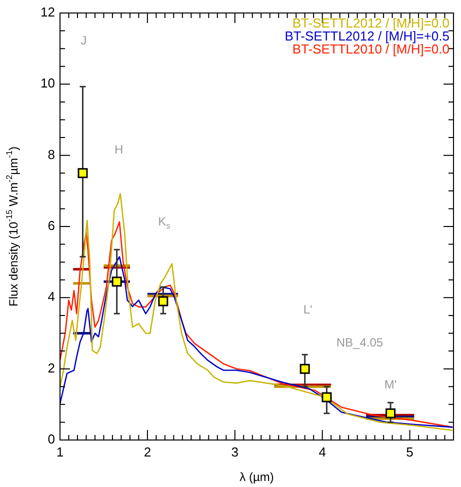  What do you see at coordinates (235, 452) in the screenshot?
I see `x-tick-label: 3` at bounding box center [235, 452].